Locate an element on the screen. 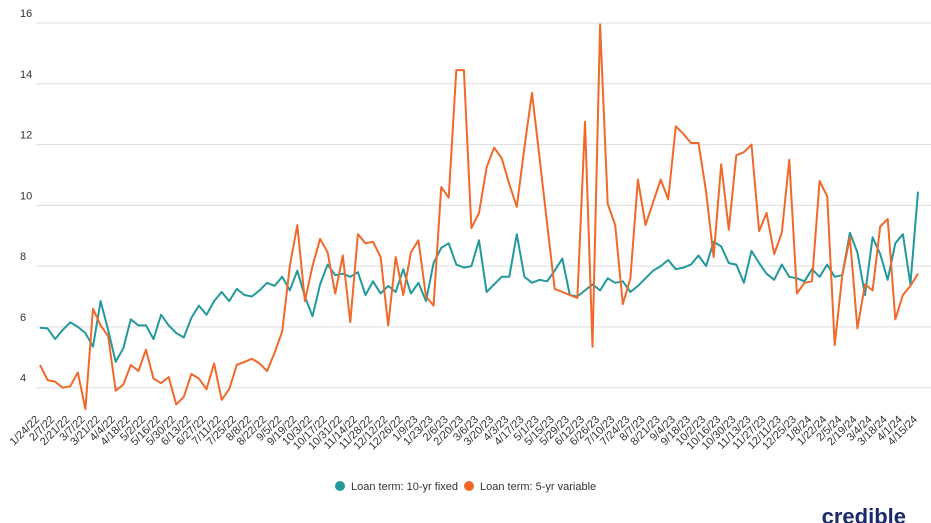  y-tick-label: 10 is located at coordinates (26, 196).